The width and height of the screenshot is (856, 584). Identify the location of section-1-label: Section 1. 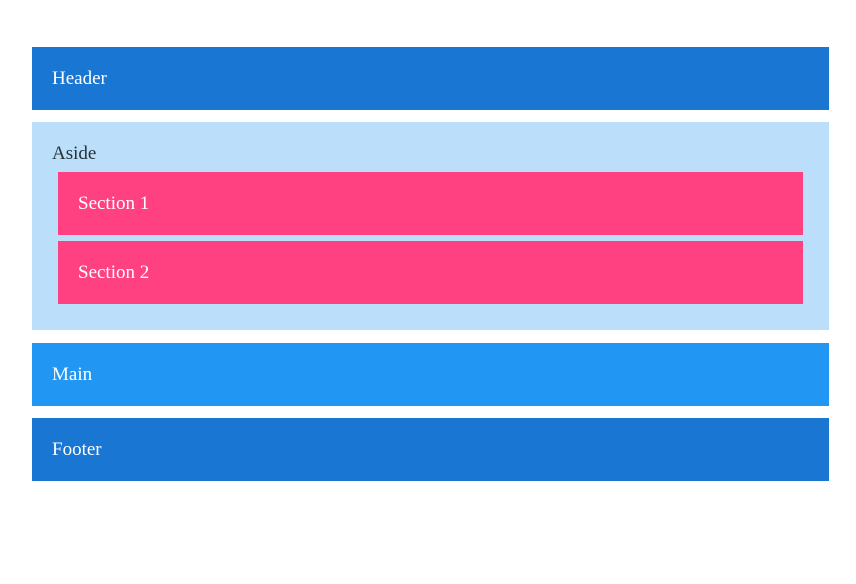
(114, 203).